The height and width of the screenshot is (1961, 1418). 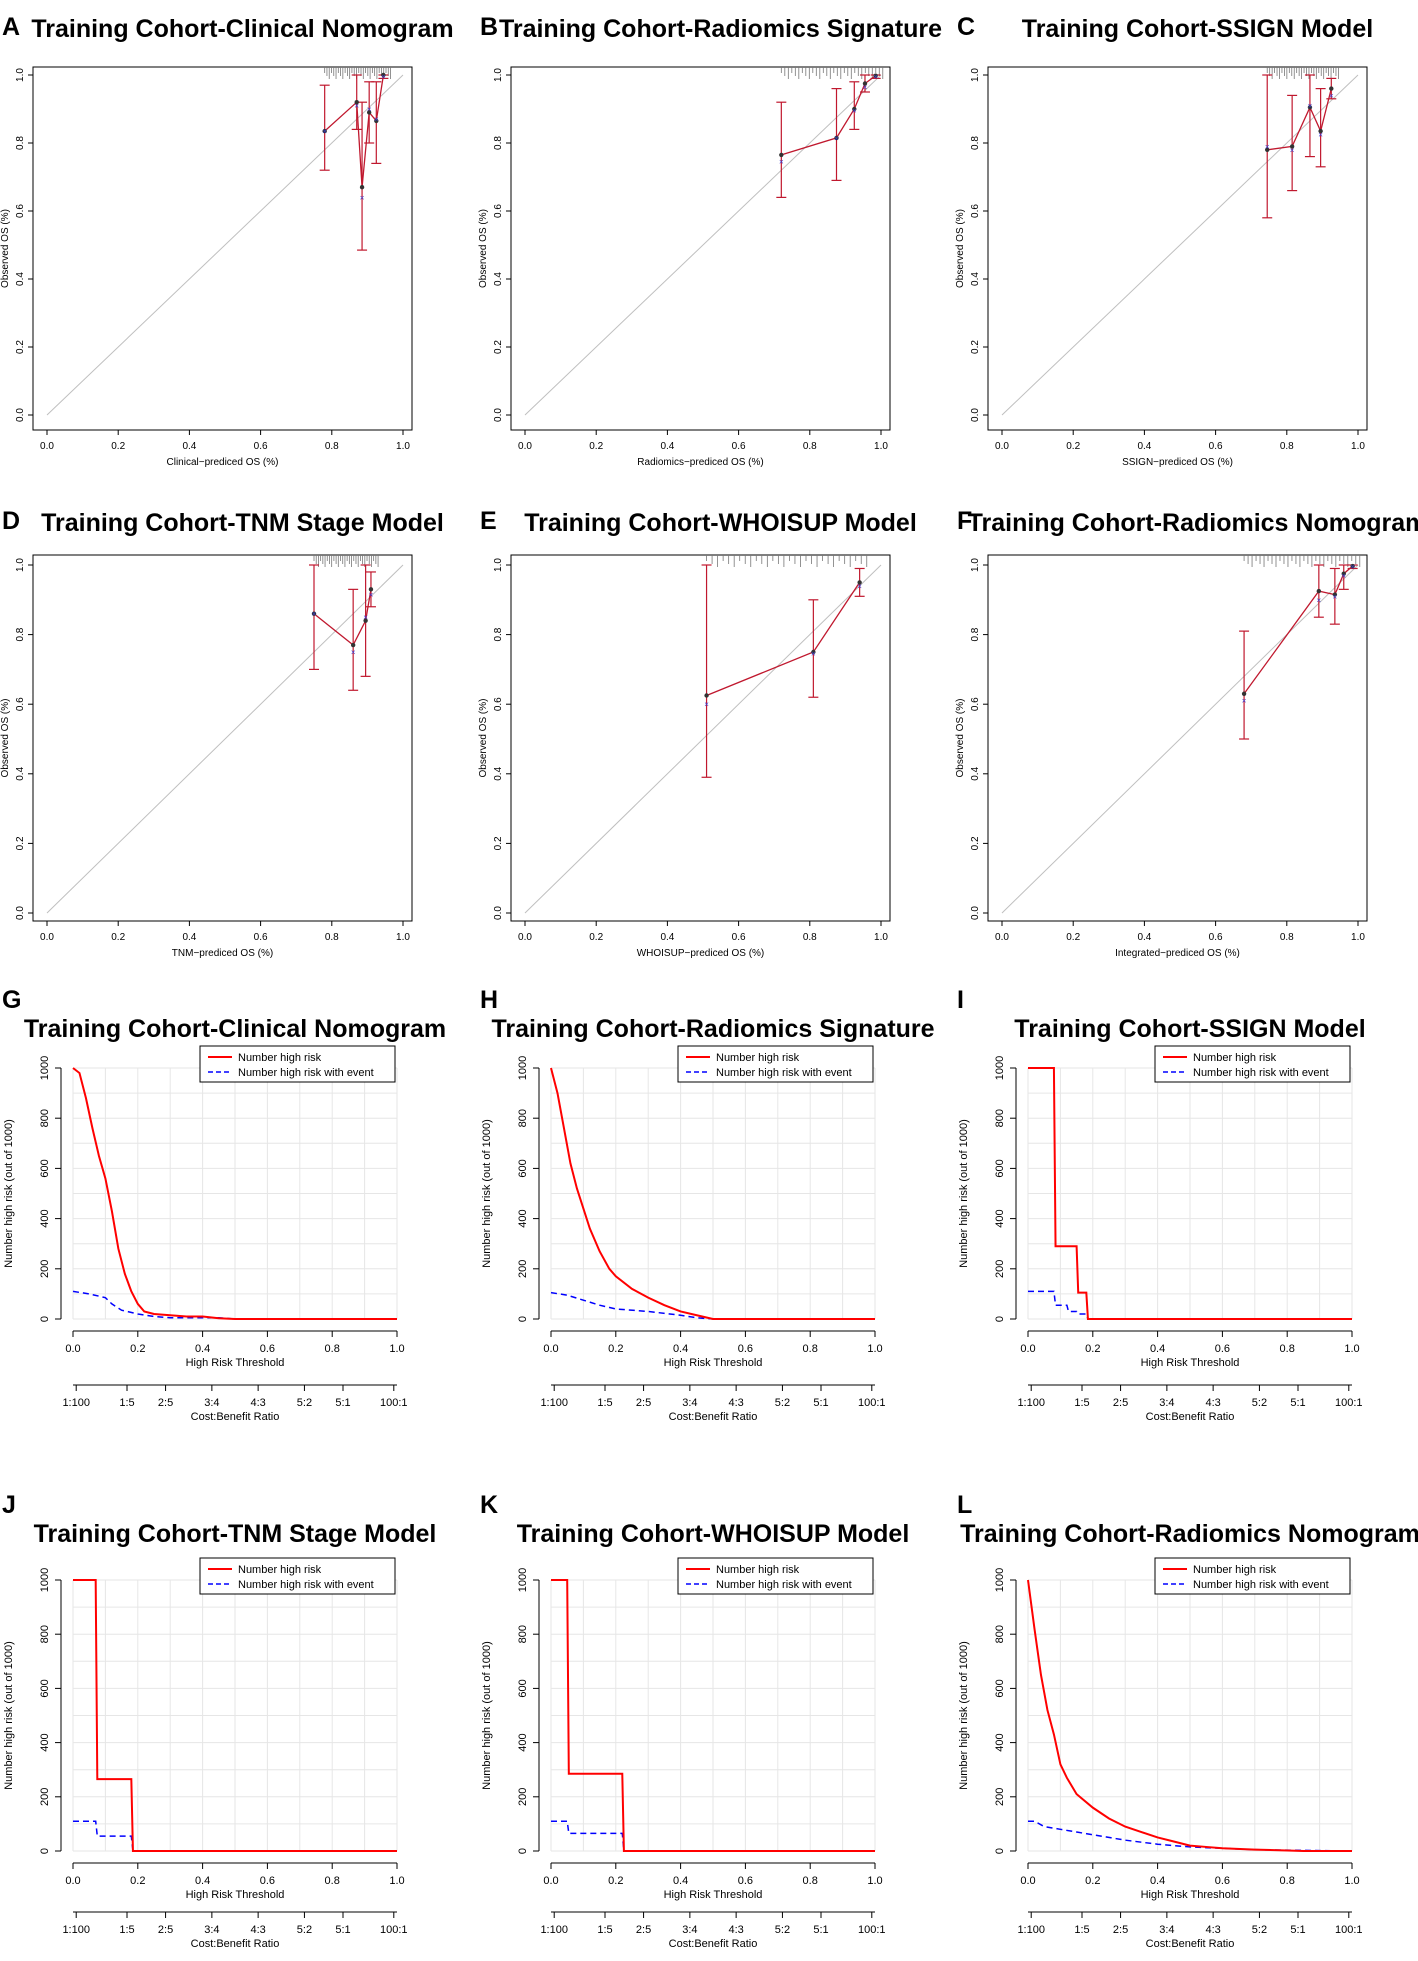 I want to click on y-tick-label: 1.0, so click(x=20, y=565).